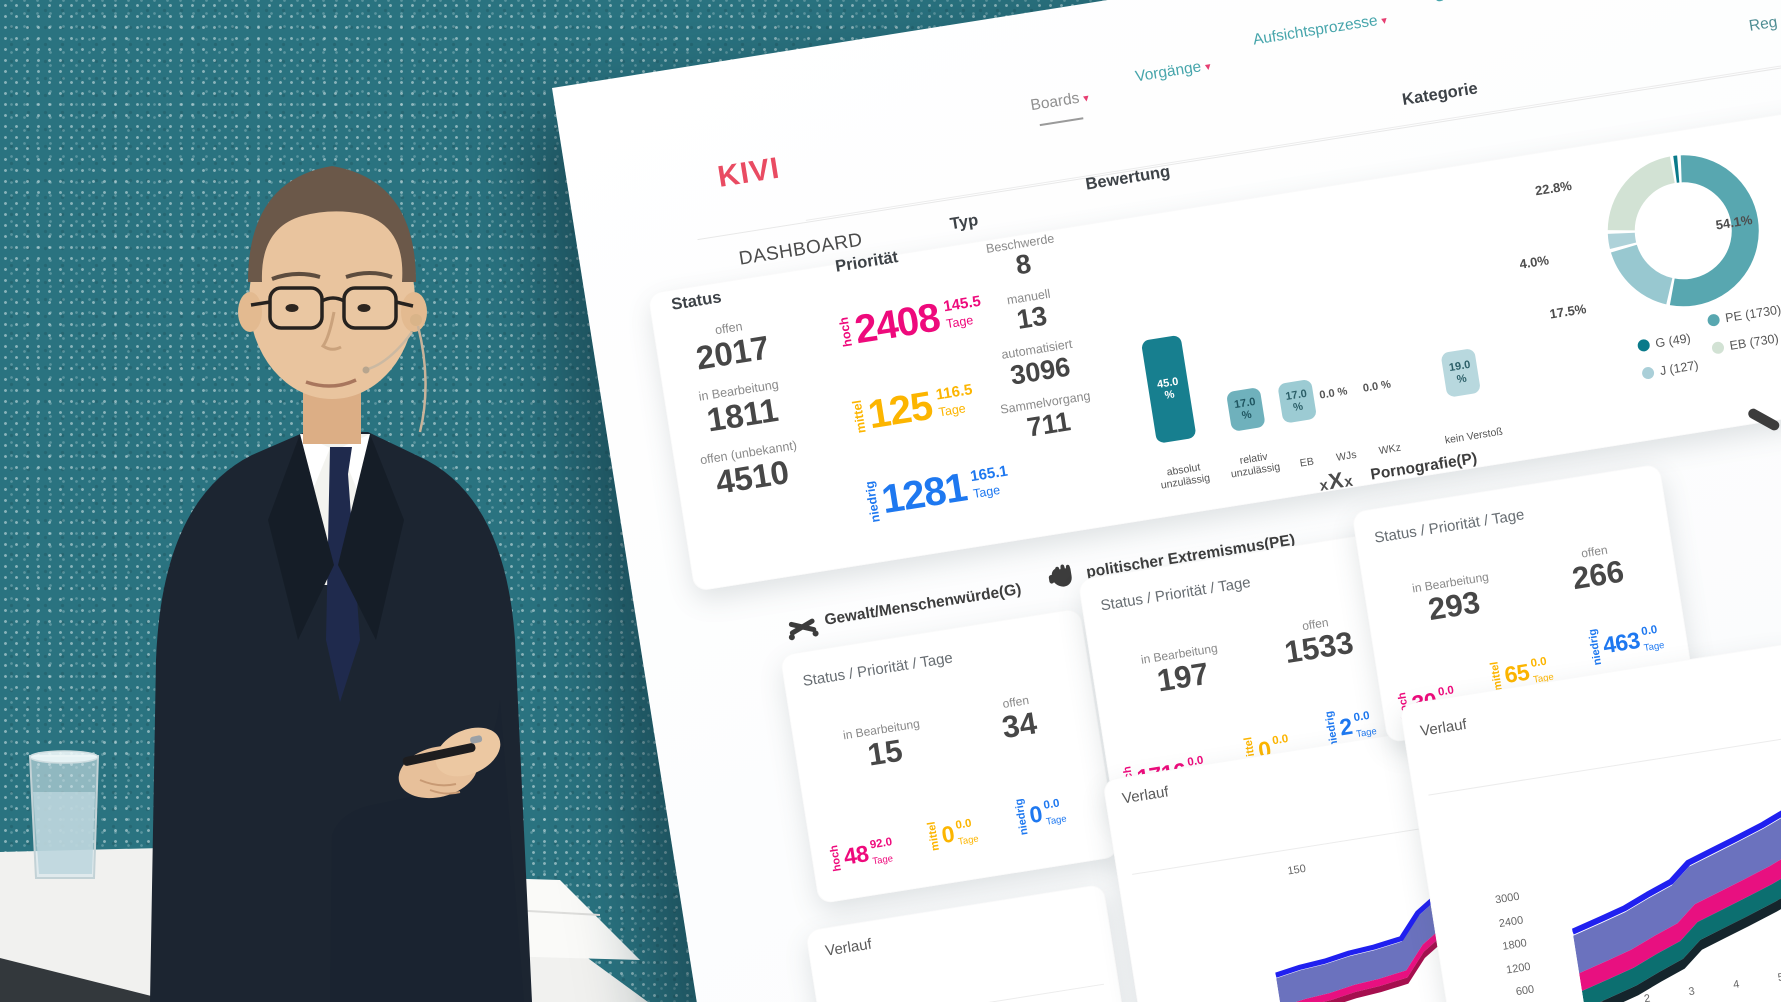  I want to click on gewalt-verlauf-card: Verlauf, so click(969, 942).